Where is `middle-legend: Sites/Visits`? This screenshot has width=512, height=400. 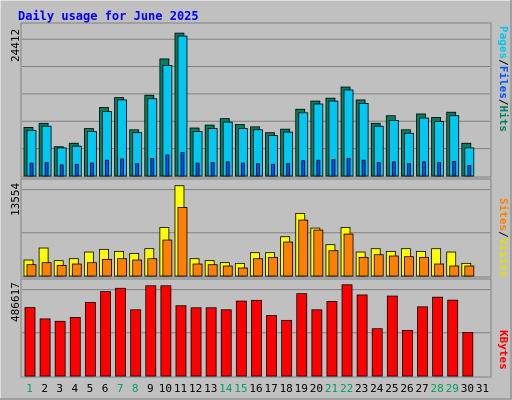 middle-legend: Sites/Visits is located at coordinates (503, 238).